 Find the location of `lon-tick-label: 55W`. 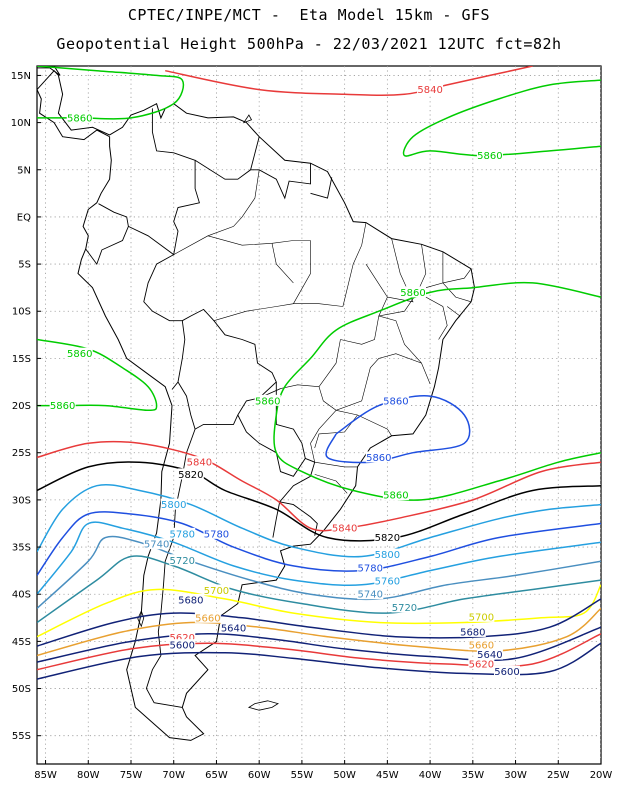

lon-tick-label: 55W is located at coordinates (302, 775).